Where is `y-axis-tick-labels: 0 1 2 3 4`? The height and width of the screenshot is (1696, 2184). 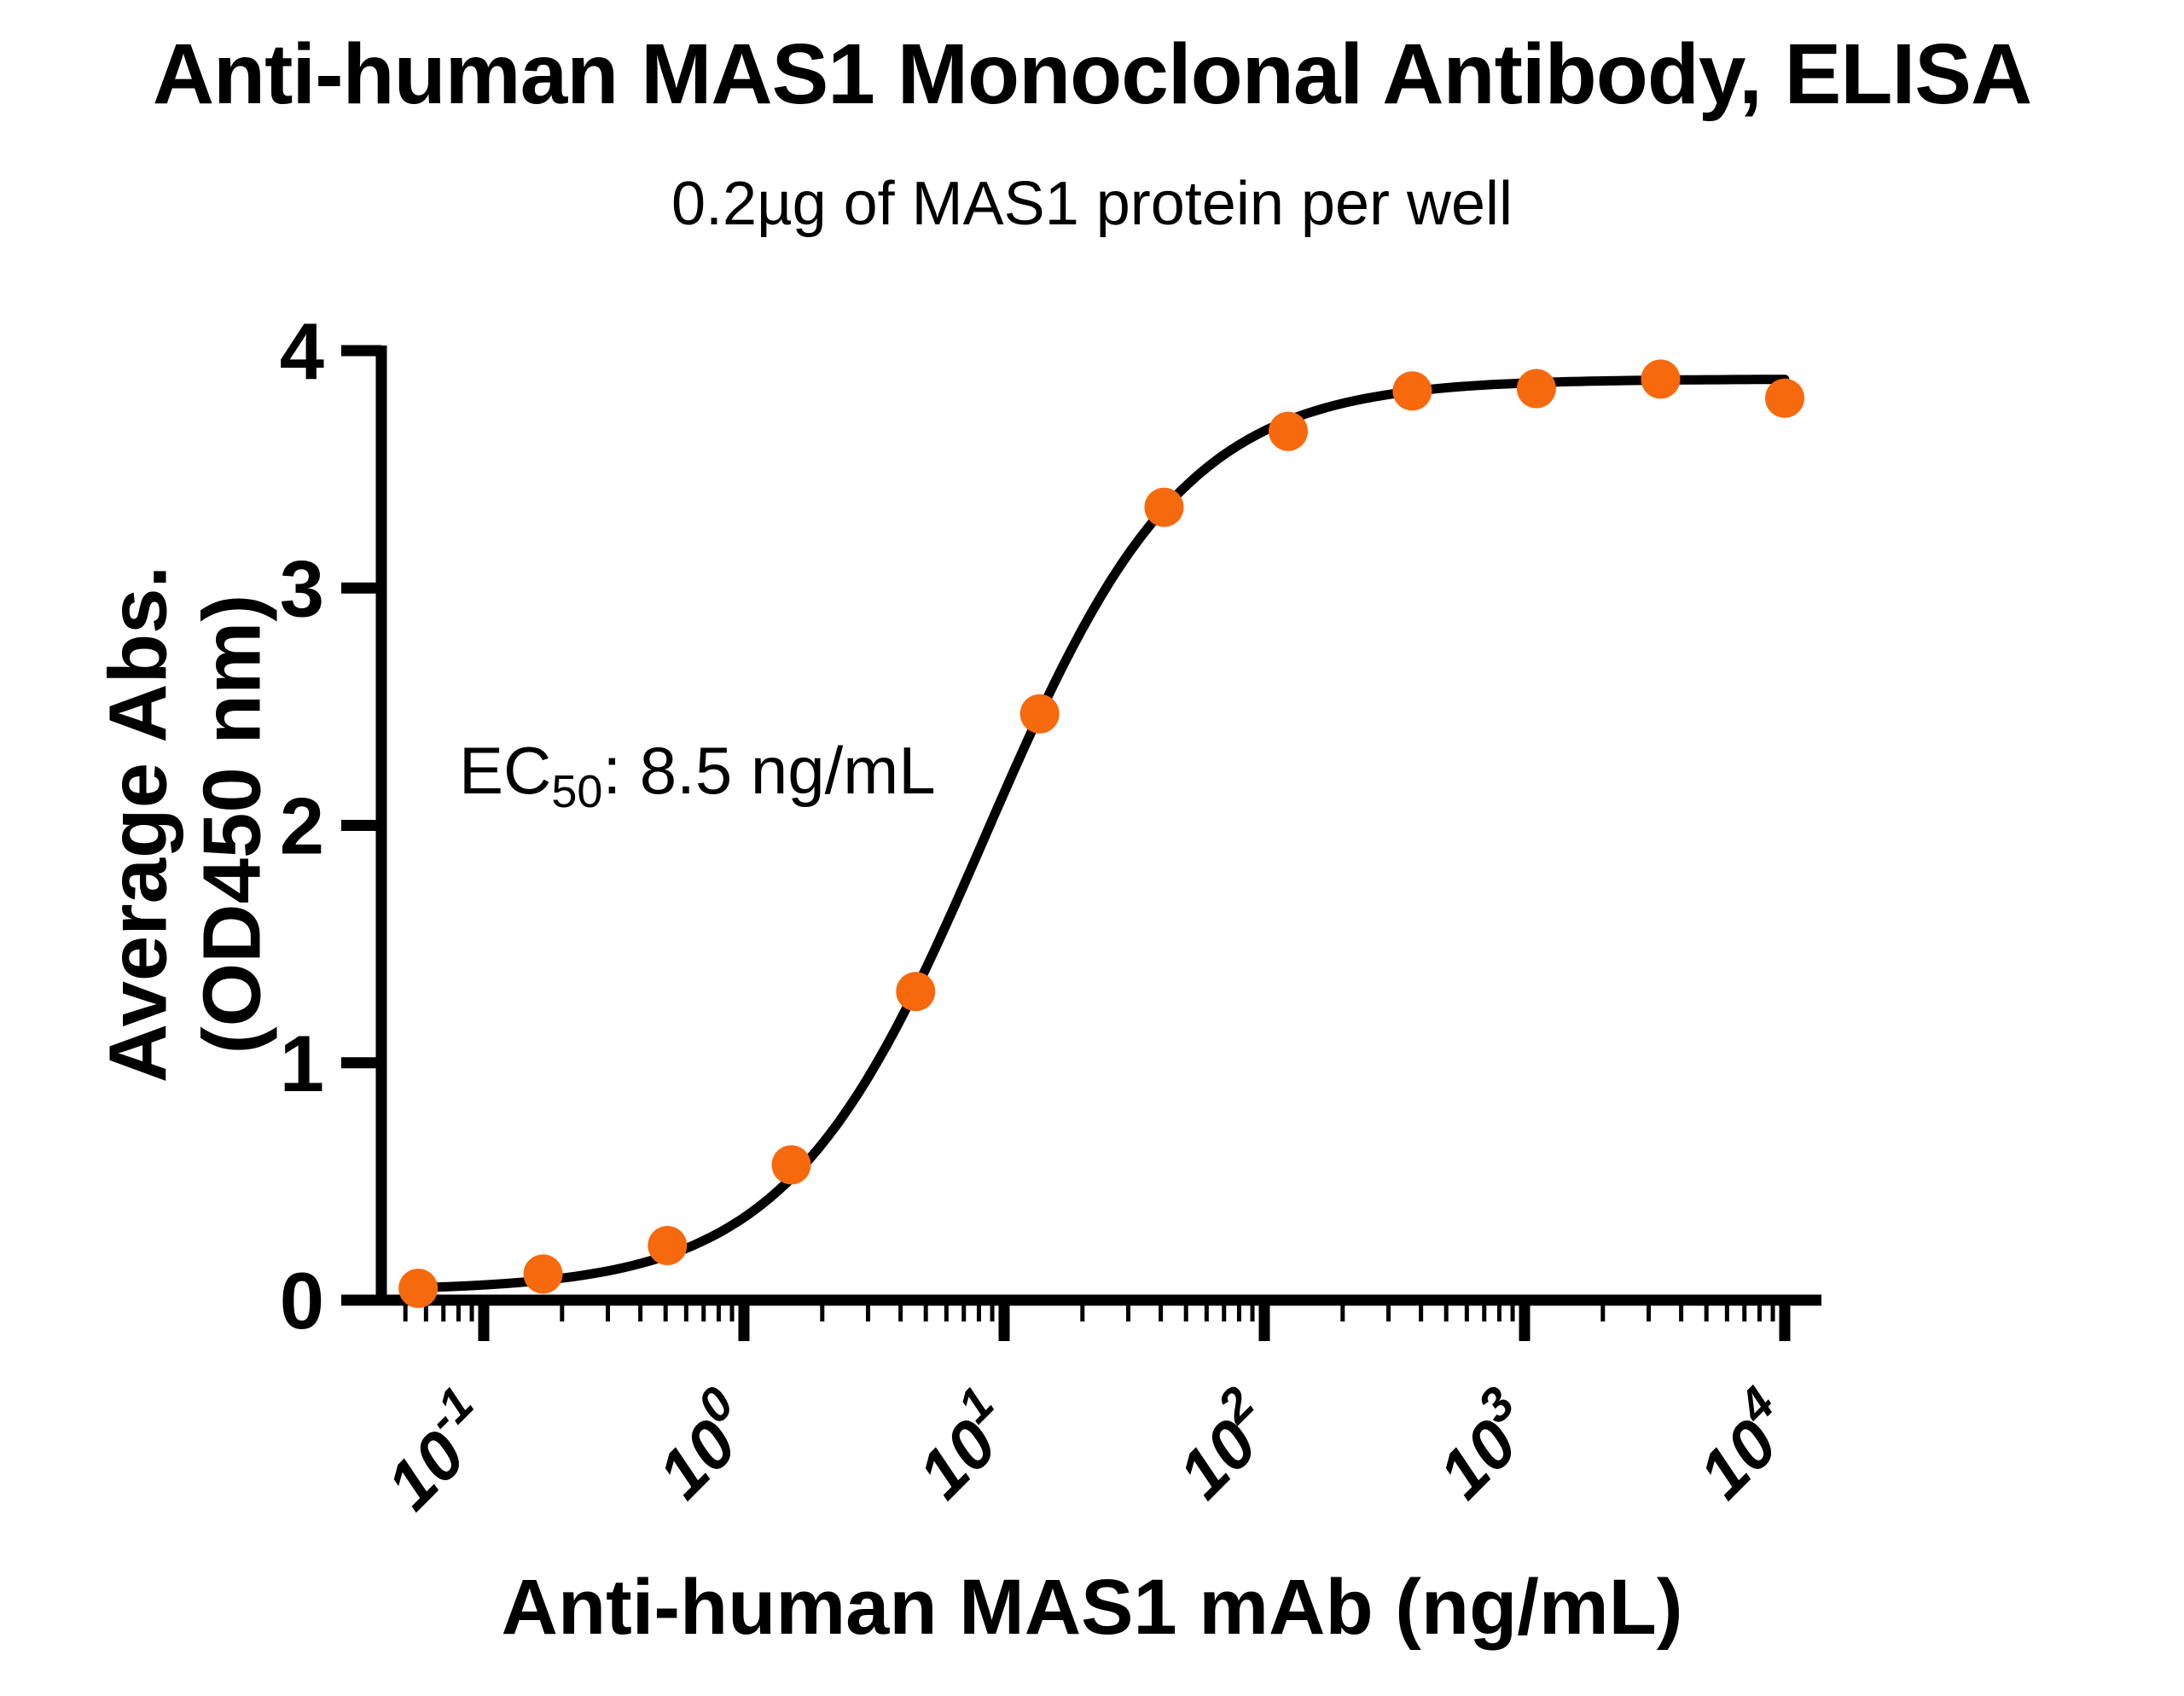
y-axis-tick-labels: 0 1 2 3 4 is located at coordinates (302, 826).